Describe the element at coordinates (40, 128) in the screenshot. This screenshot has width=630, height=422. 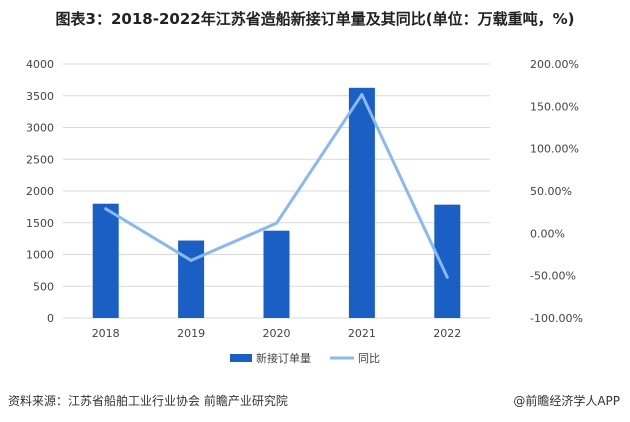
I see `left-tick-label: 3000` at that location.